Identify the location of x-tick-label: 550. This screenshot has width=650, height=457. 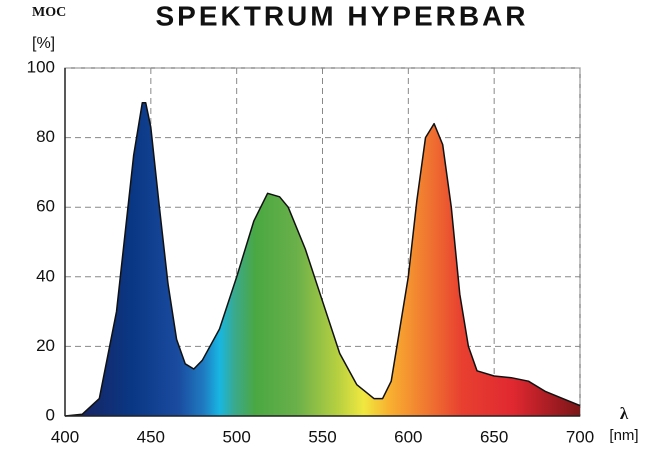
(322, 436).